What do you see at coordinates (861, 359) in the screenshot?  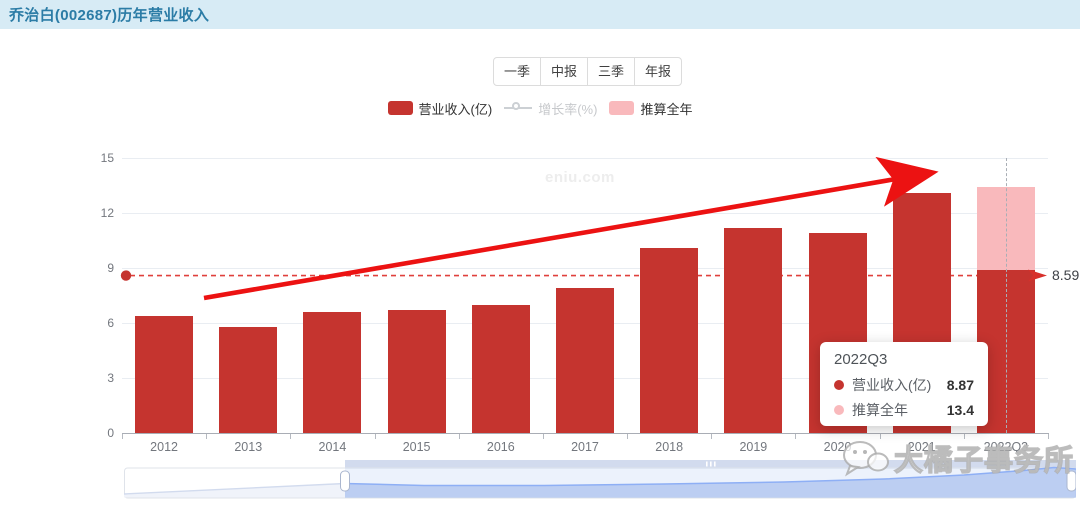 I see `tooltip-title: 2022Q3` at bounding box center [861, 359].